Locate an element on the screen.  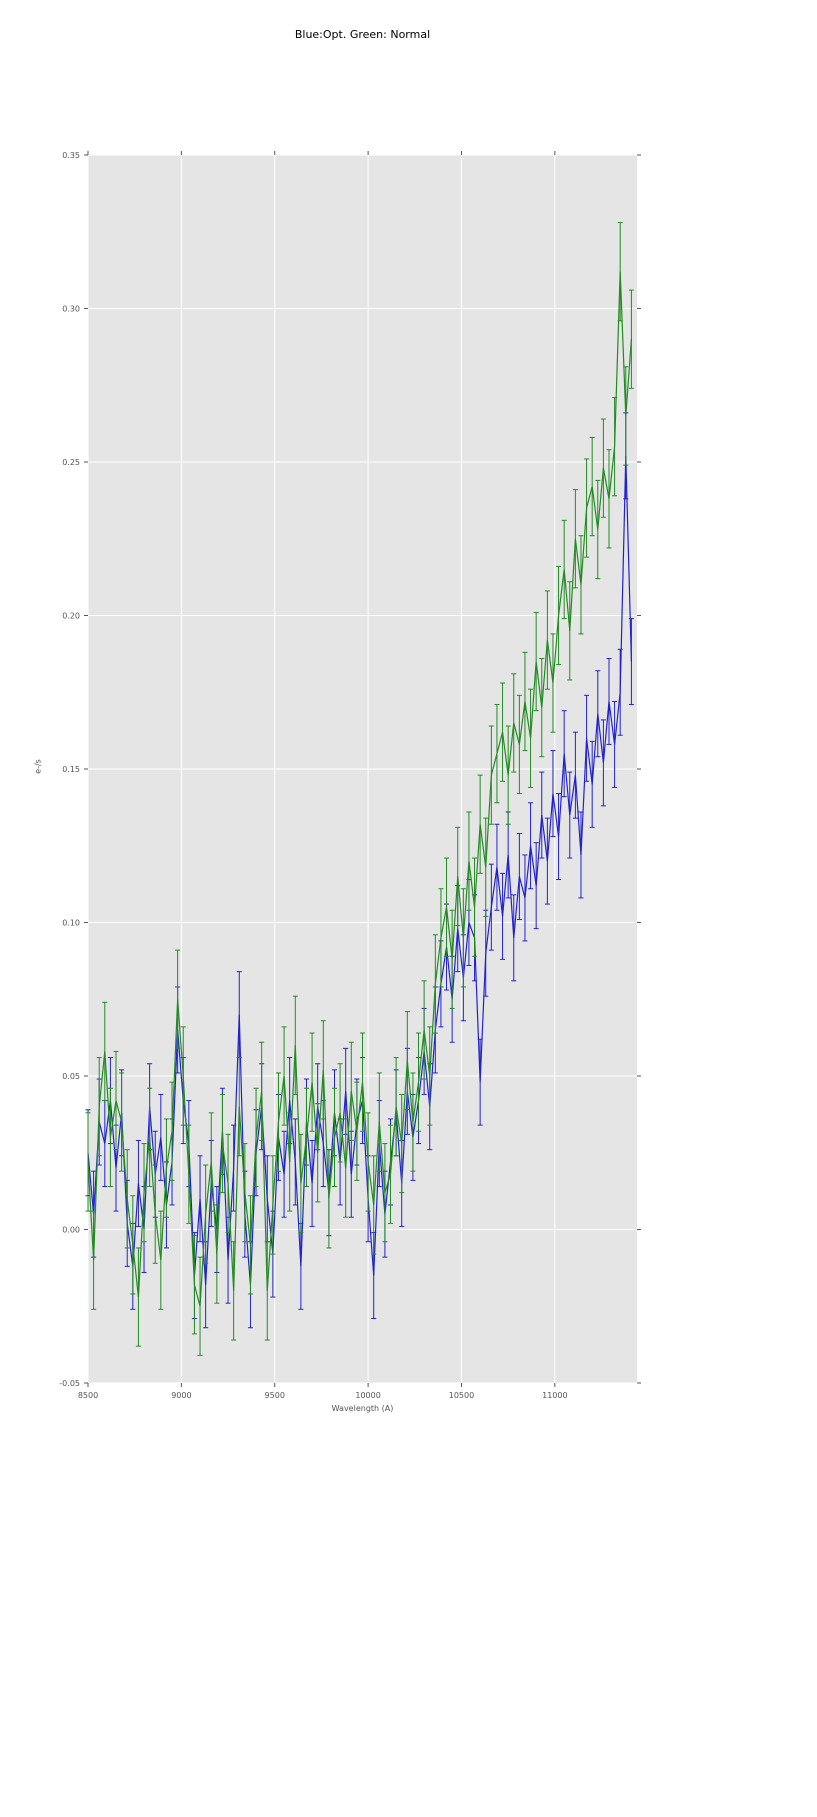
x-tick-label: 9500 is located at coordinates (275, 1395).